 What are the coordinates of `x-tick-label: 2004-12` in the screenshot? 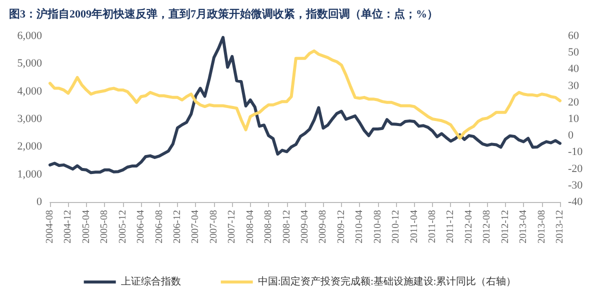 It's located at (68, 227).